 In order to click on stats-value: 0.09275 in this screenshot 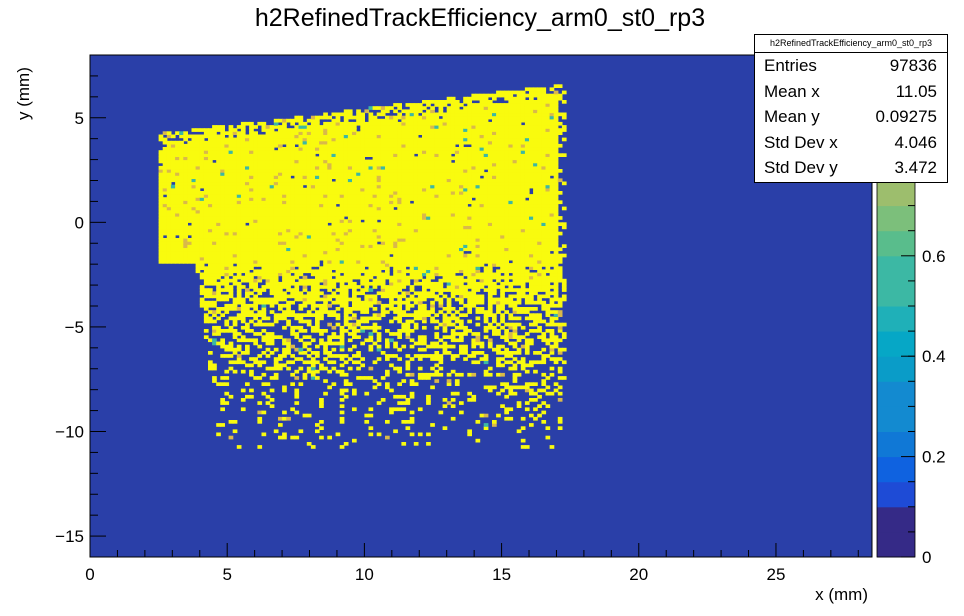, I will do `click(906, 116)`.